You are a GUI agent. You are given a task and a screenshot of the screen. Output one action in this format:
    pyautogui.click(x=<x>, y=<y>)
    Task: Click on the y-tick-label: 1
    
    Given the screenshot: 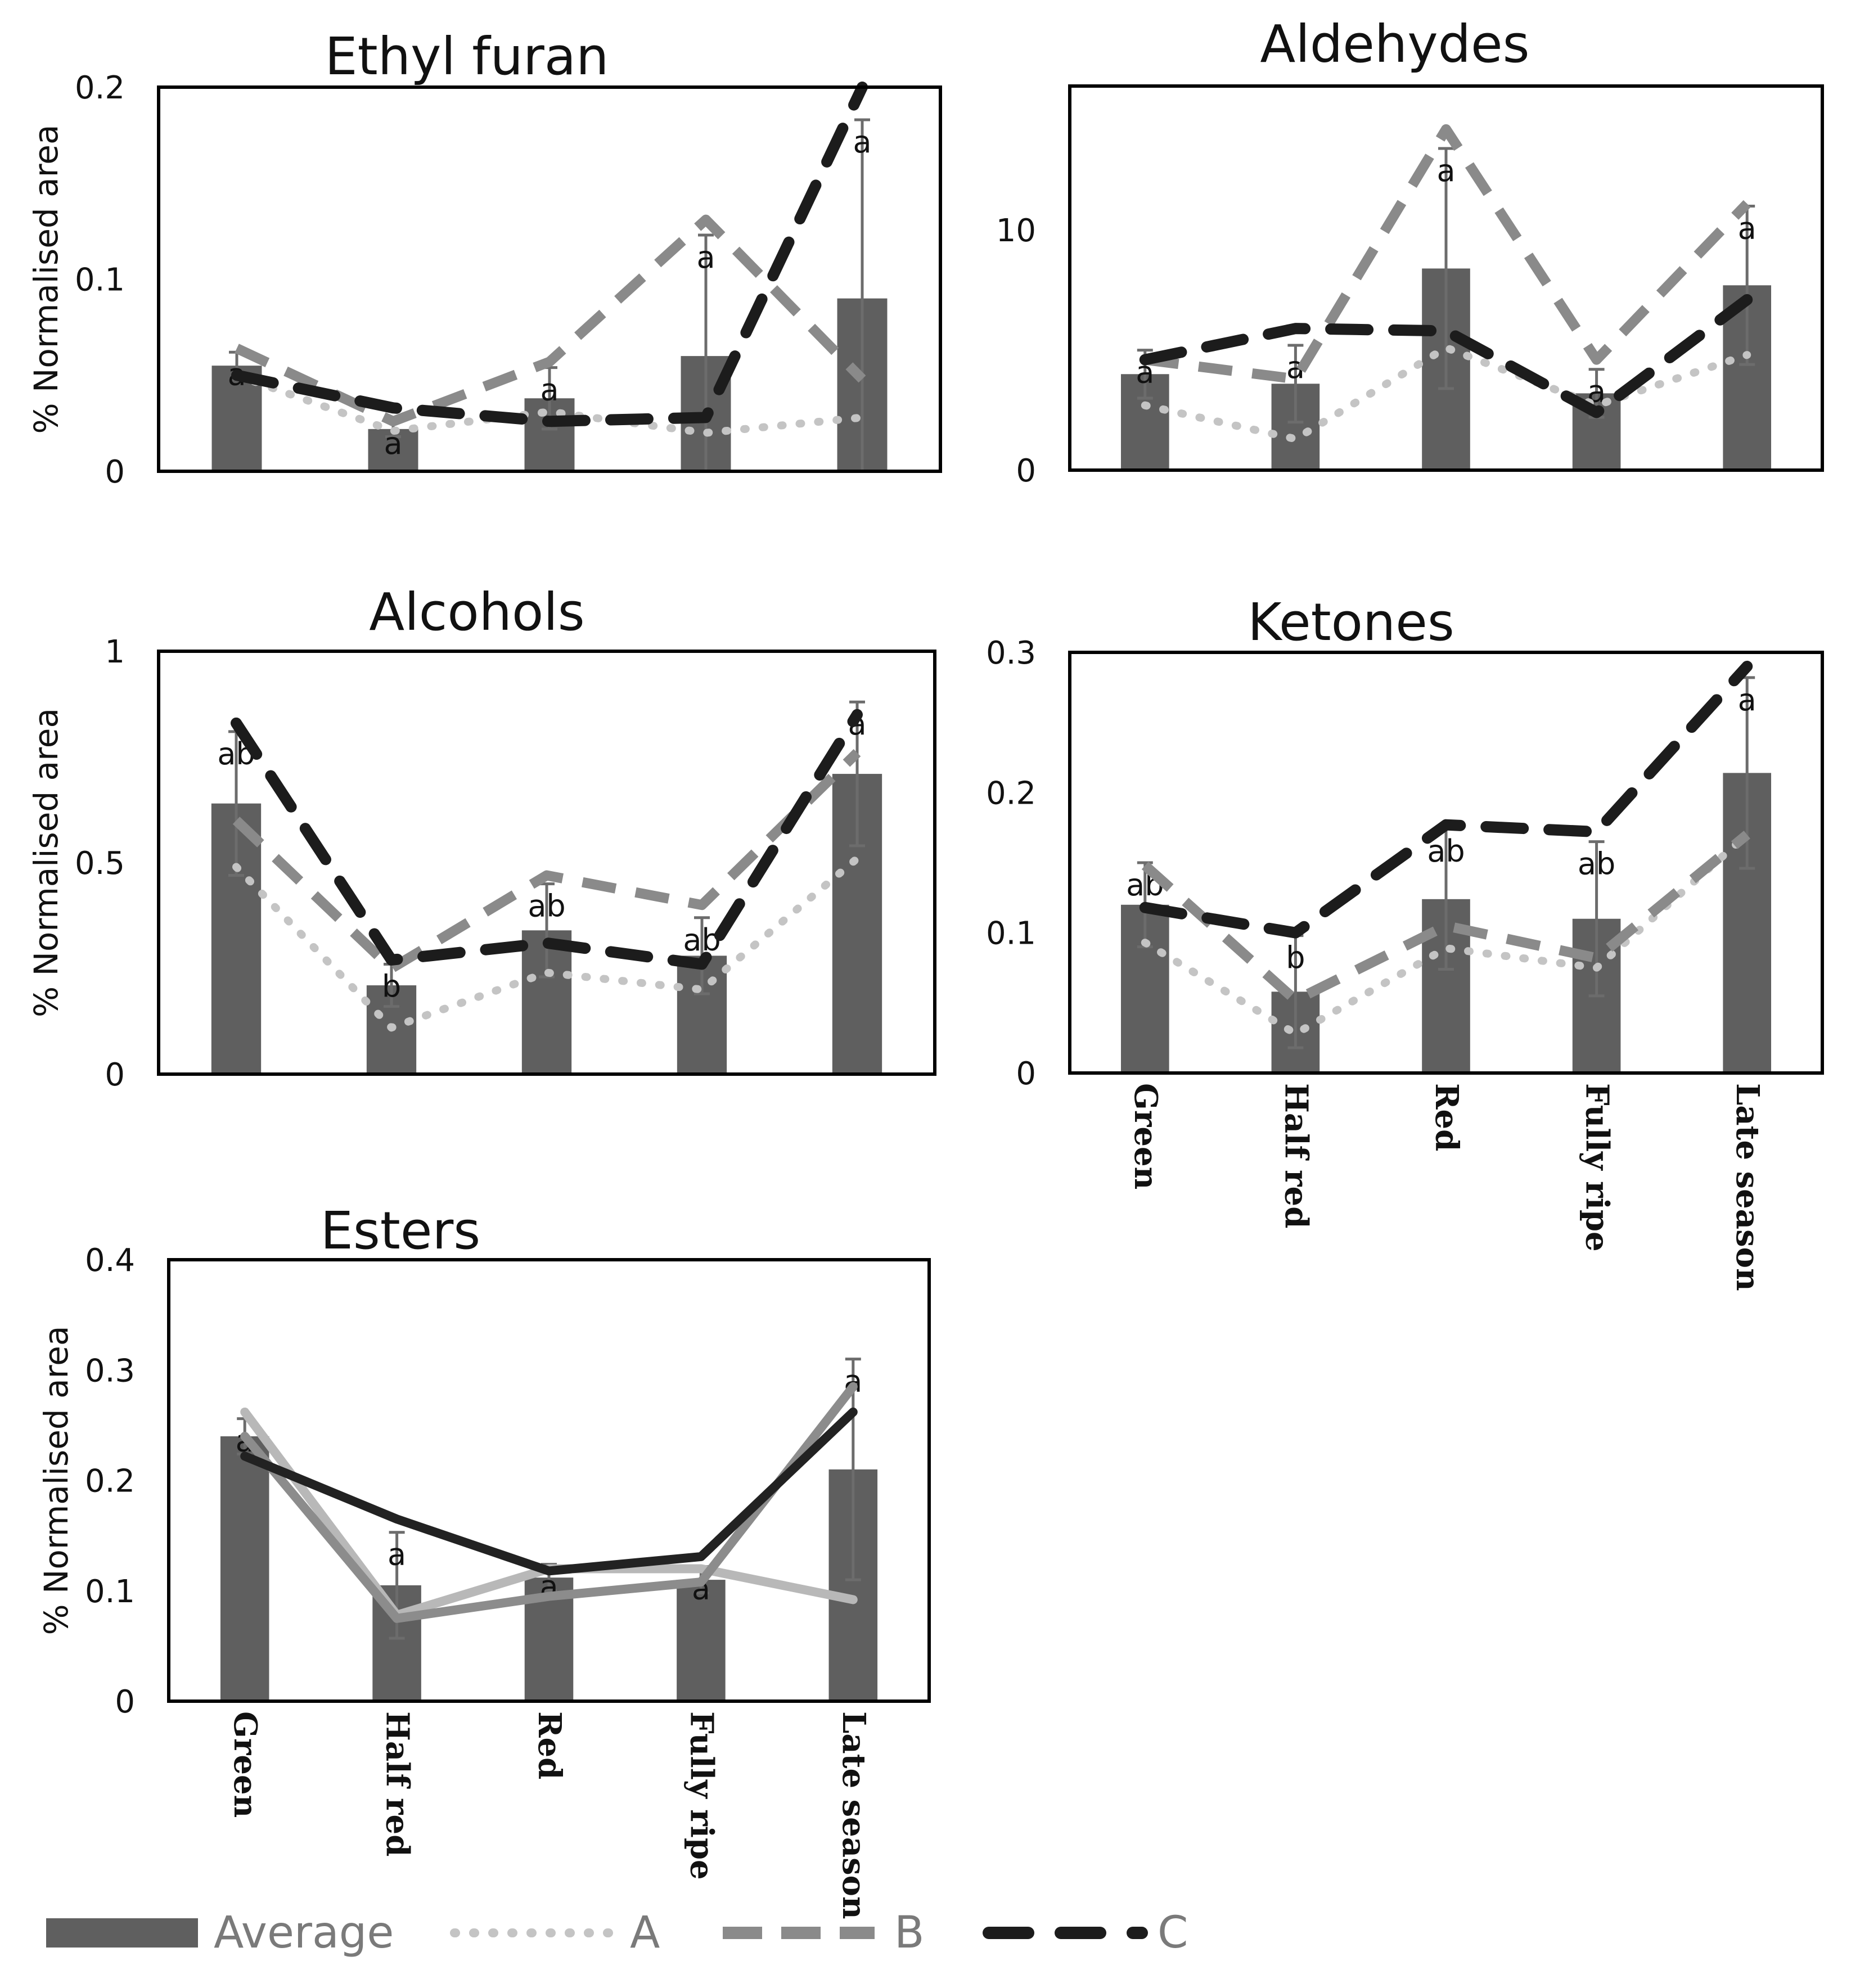 What is the action you would take?
    pyautogui.click(x=115, y=652)
    